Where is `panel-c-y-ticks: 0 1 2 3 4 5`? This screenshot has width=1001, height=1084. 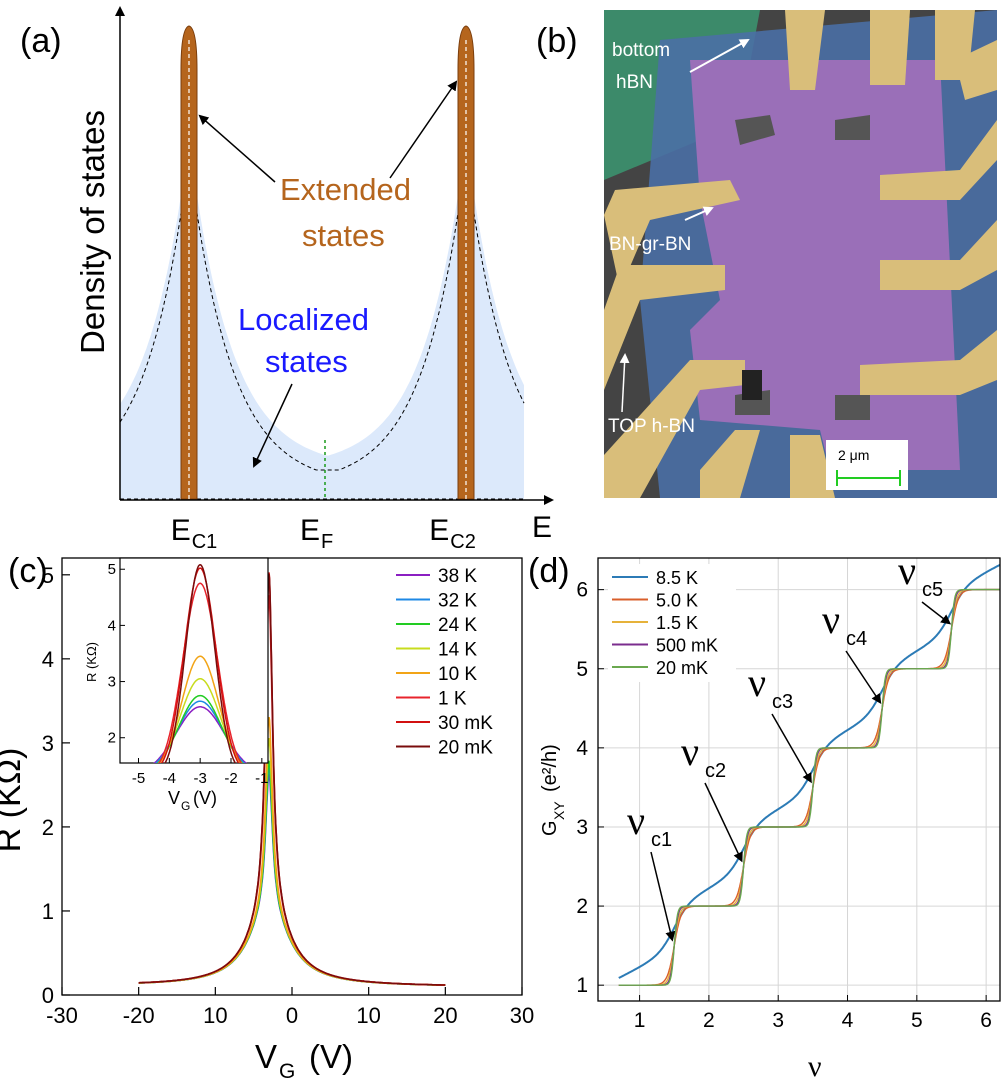 panel-c-y-ticks: 0 1 2 3 4 5 is located at coordinates (56, 785).